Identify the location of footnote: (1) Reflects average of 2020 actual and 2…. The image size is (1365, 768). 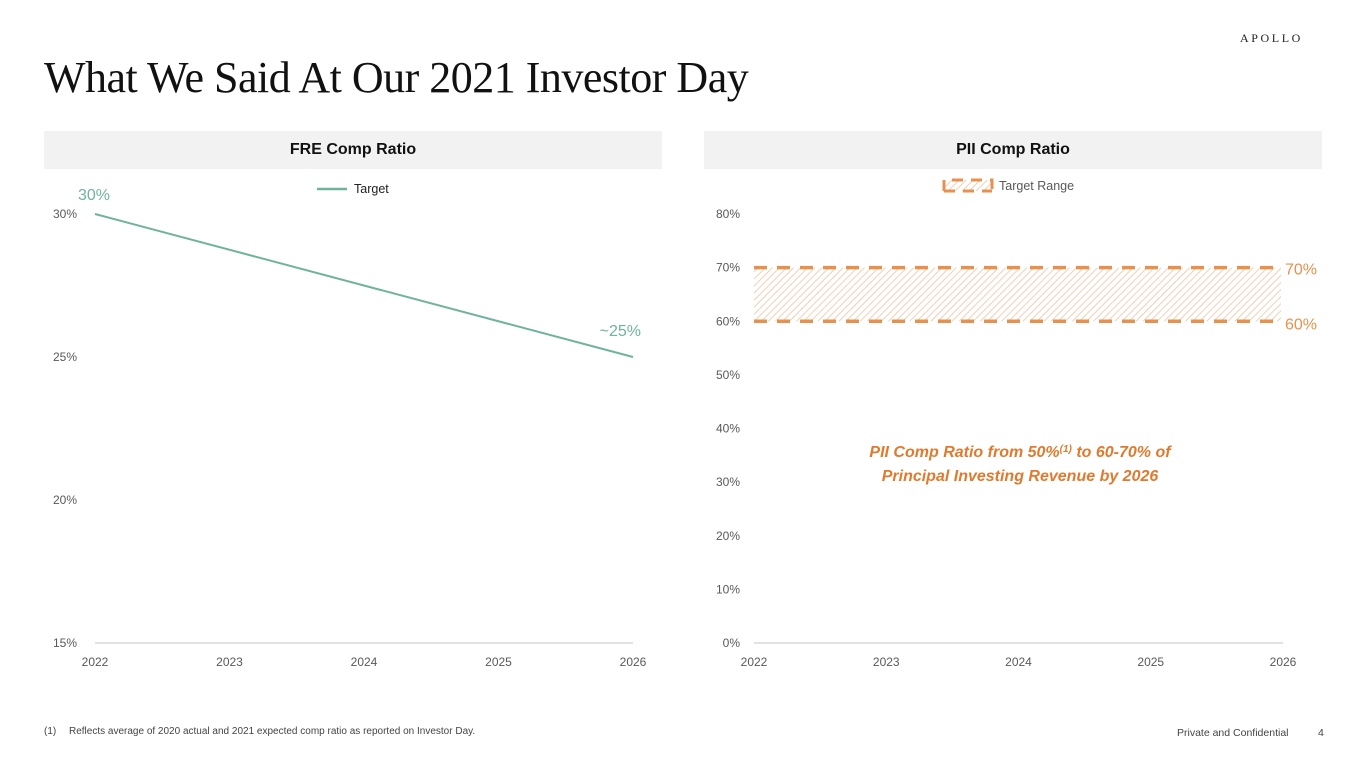
(259, 731).